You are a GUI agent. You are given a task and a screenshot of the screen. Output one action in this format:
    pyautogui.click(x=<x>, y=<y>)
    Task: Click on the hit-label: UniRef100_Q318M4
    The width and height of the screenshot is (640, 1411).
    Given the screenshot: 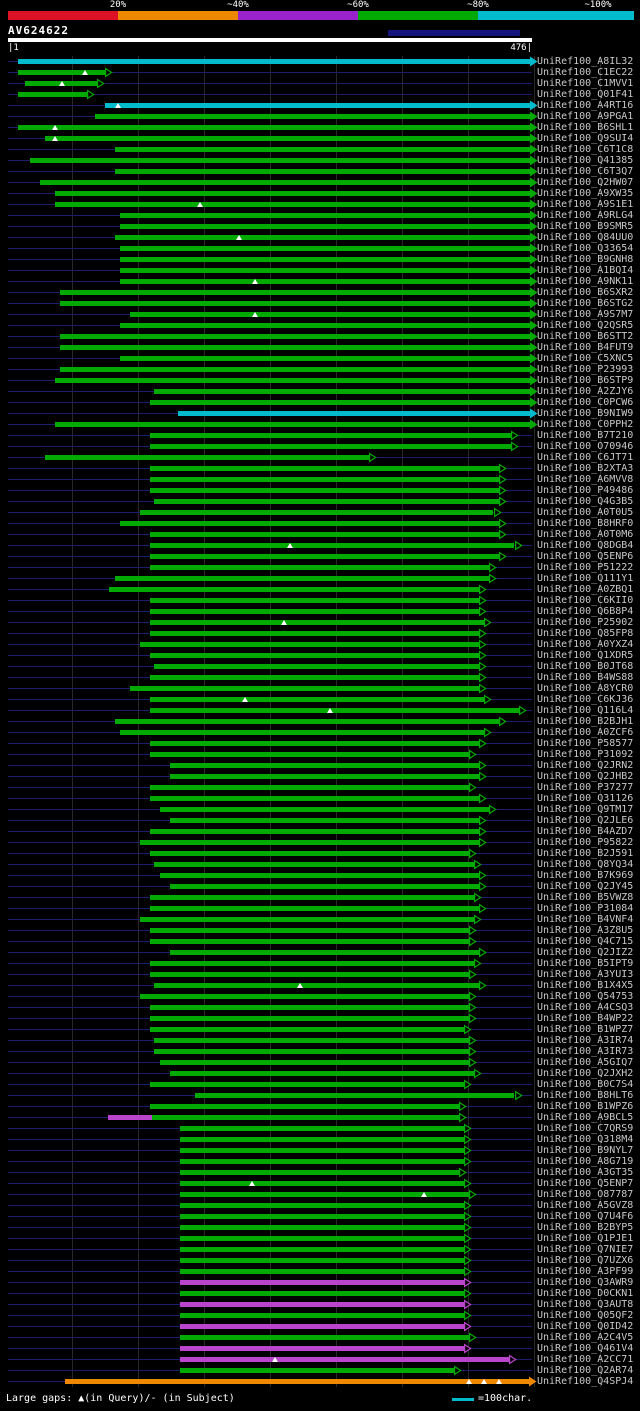 What is the action you would take?
    pyautogui.click(x=585, y=1139)
    